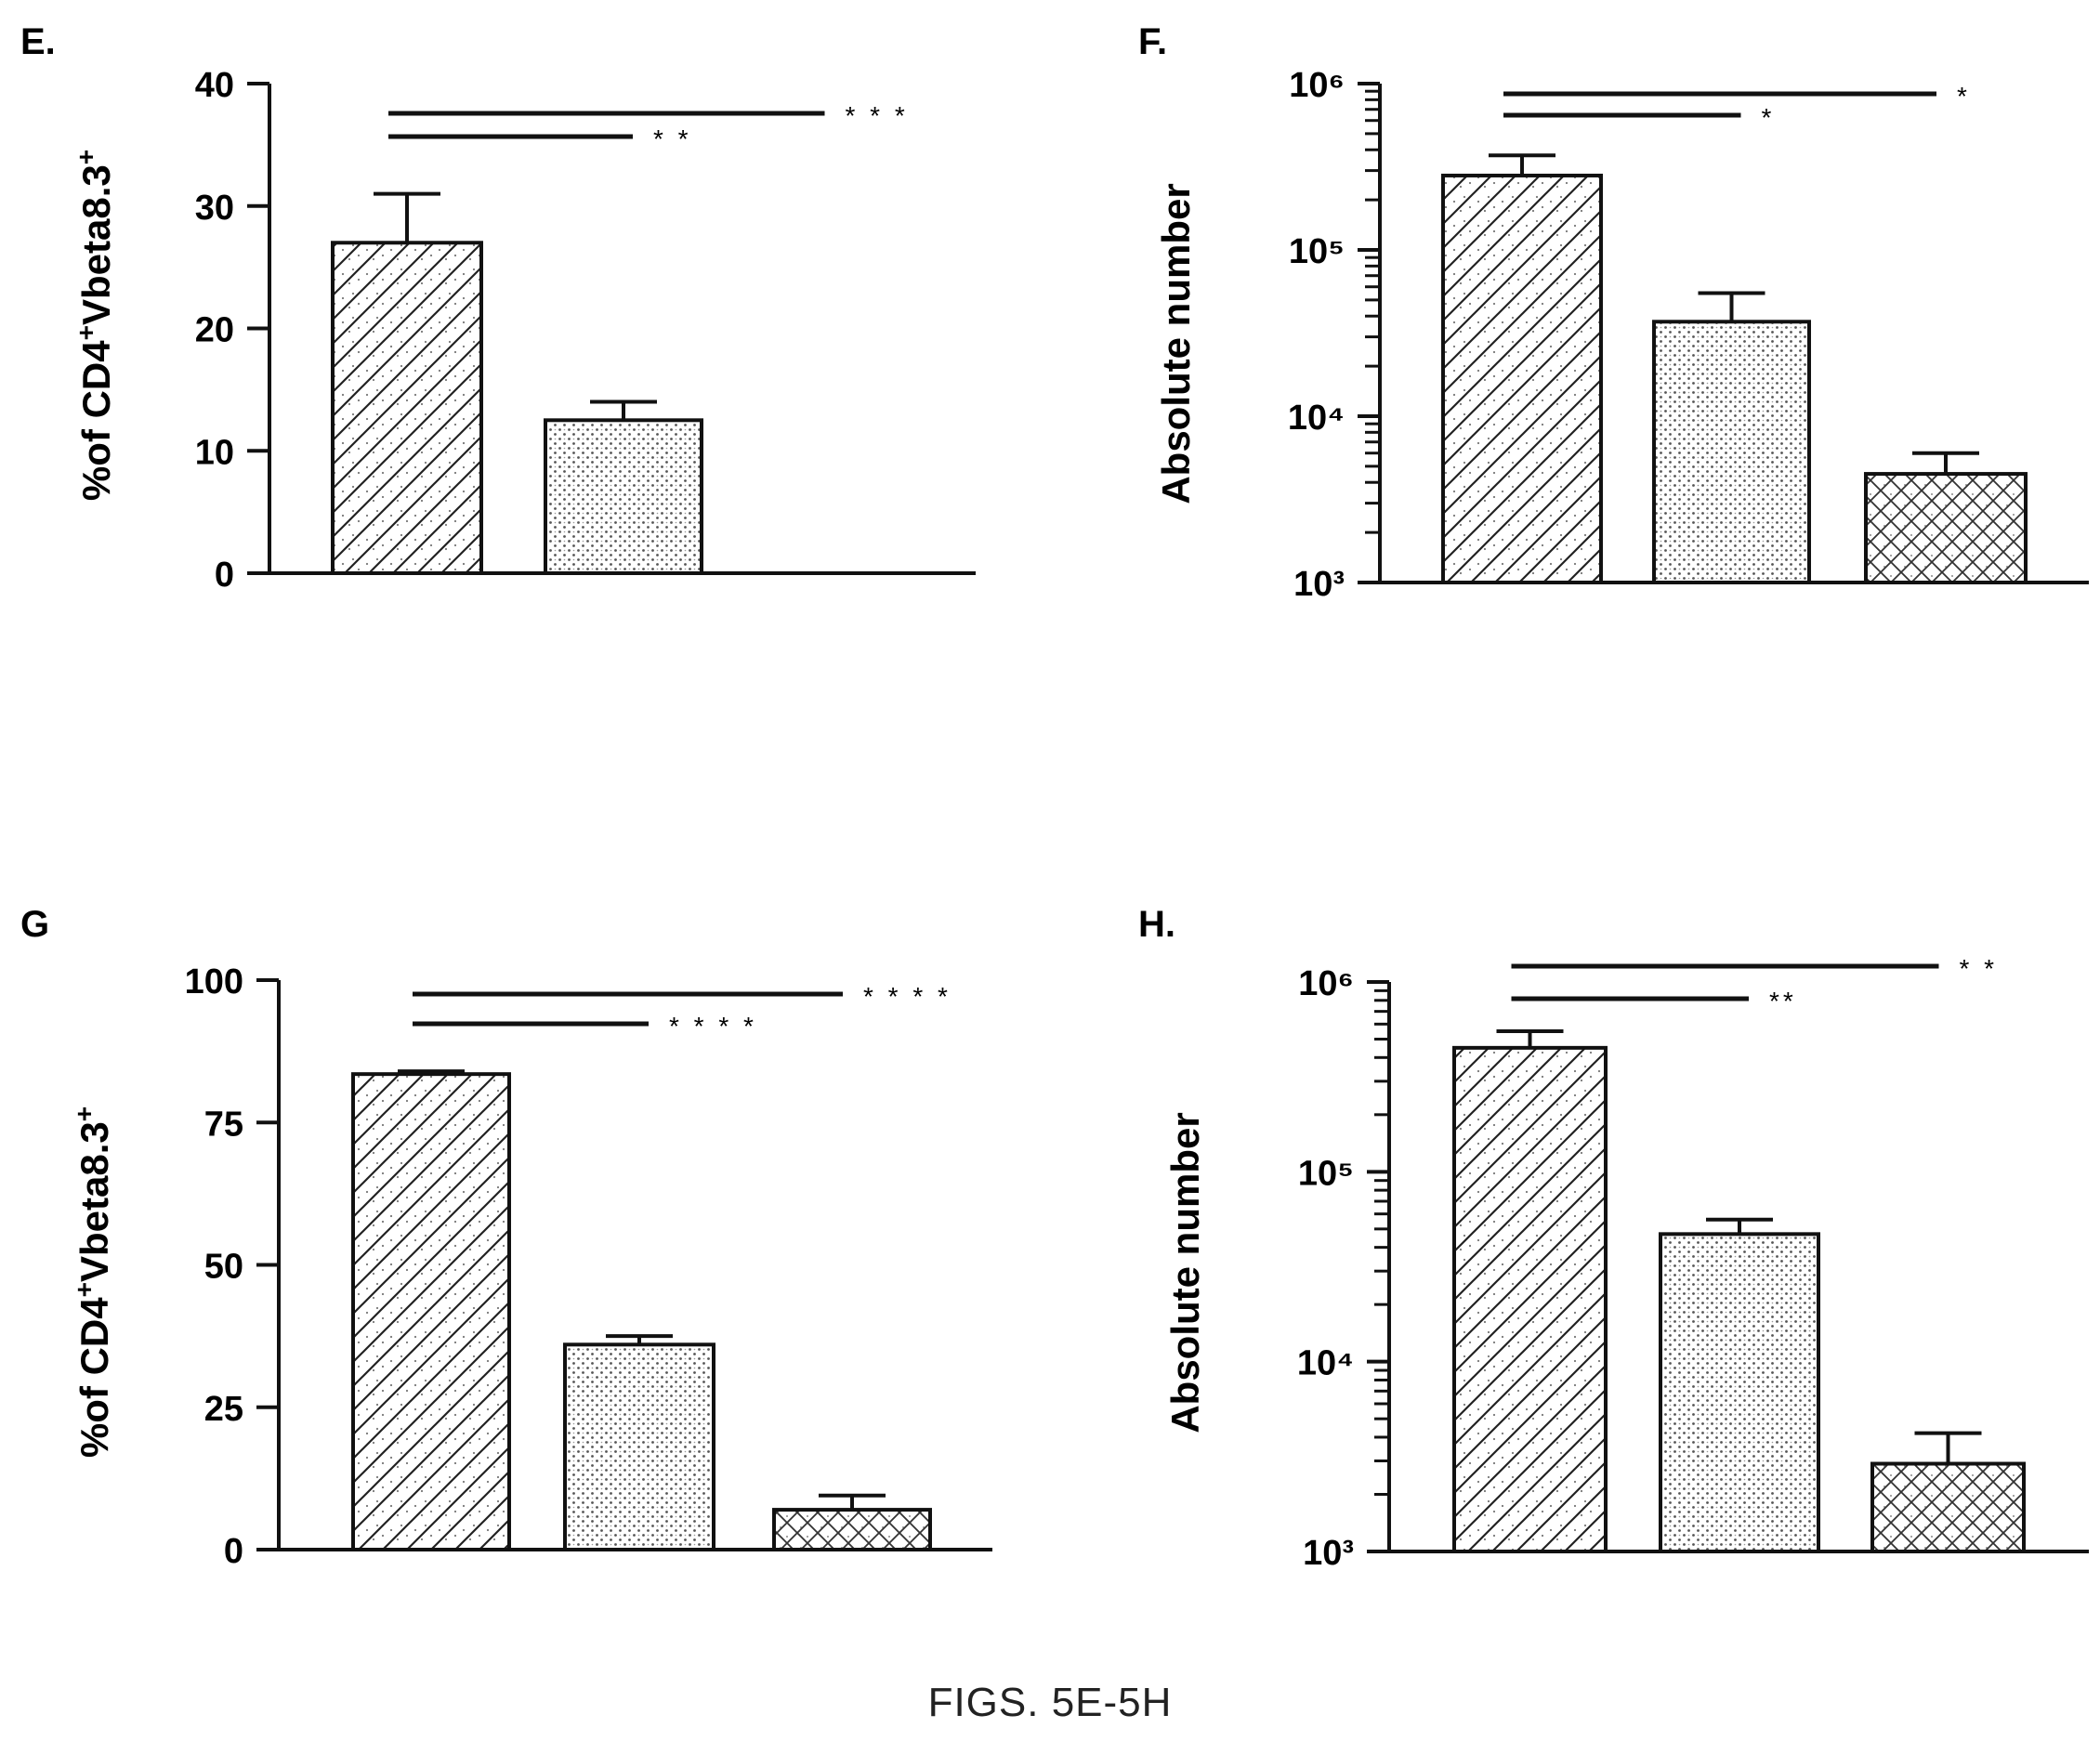  What do you see at coordinates (223, 1267) in the screenshot?
I see `y-tick-label: 50` at bounding box center [223, 1267].